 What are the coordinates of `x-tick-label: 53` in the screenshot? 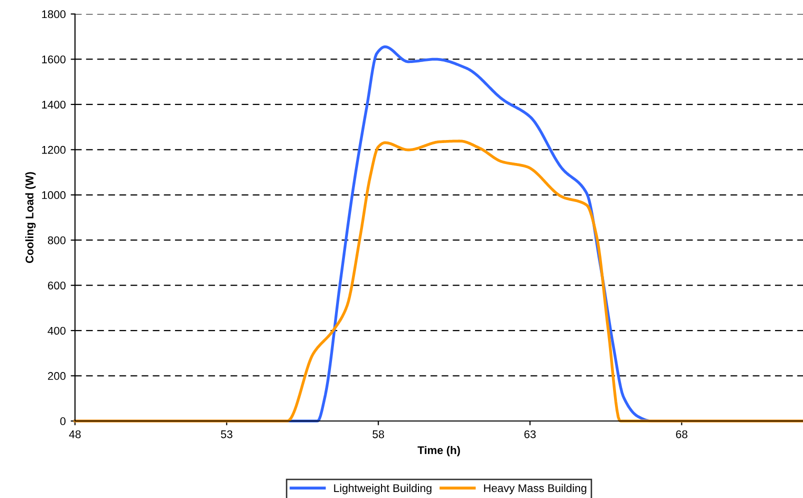 It's located at (226, 434).